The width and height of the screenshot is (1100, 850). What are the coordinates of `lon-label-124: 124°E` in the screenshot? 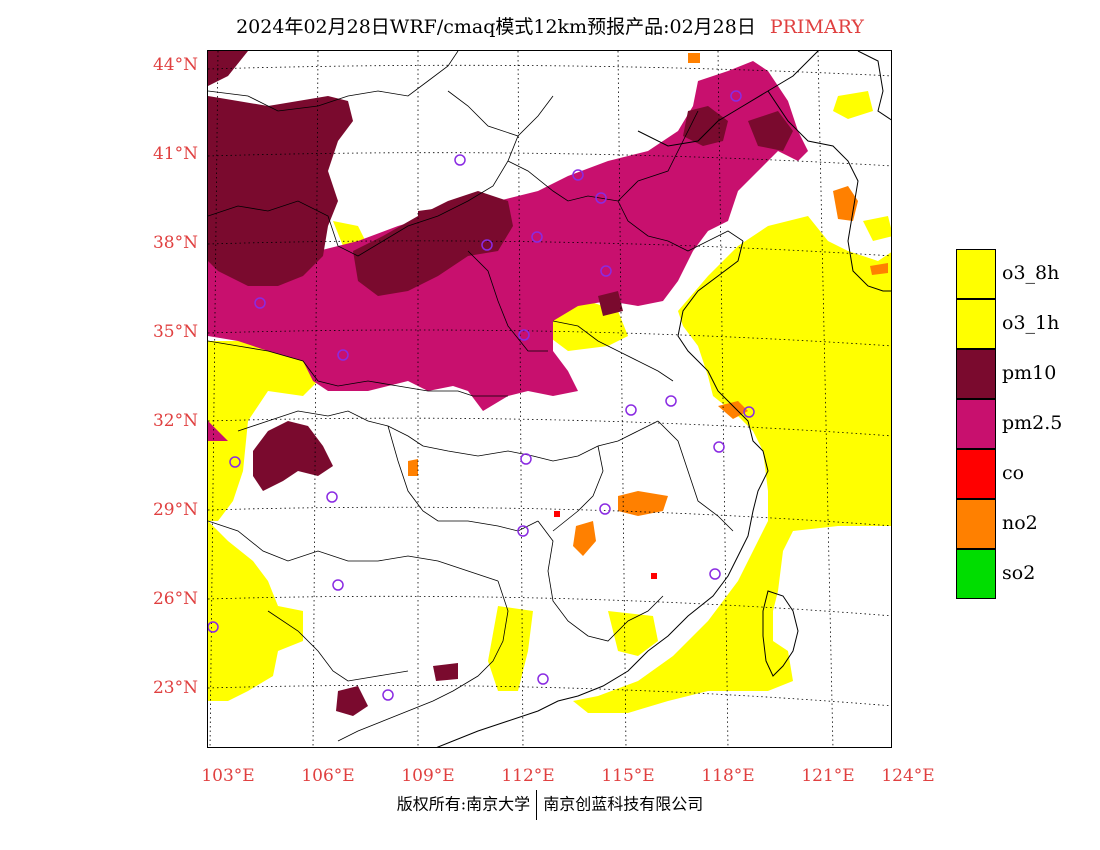 It's located at (908, 776).